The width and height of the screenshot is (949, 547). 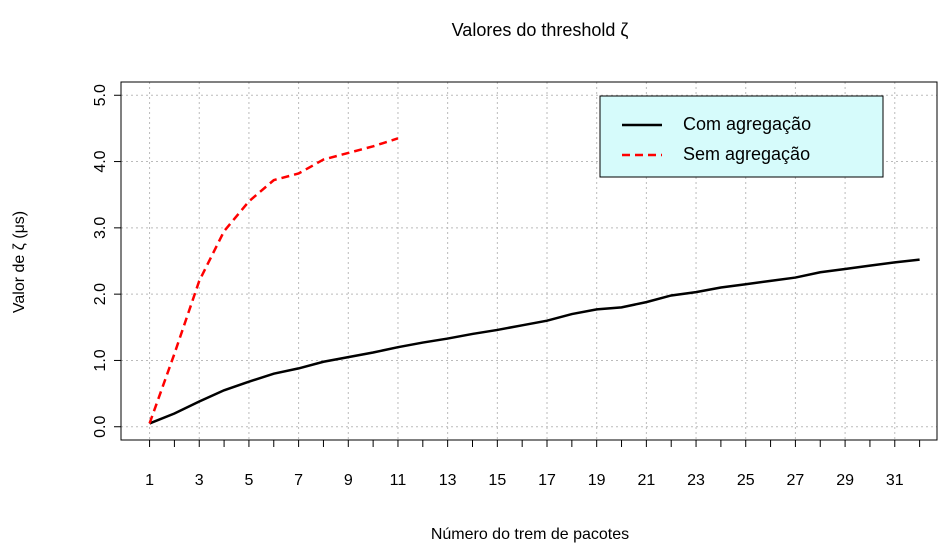 I want to click on x-tick-label: 5, so click(x=248, y=480).